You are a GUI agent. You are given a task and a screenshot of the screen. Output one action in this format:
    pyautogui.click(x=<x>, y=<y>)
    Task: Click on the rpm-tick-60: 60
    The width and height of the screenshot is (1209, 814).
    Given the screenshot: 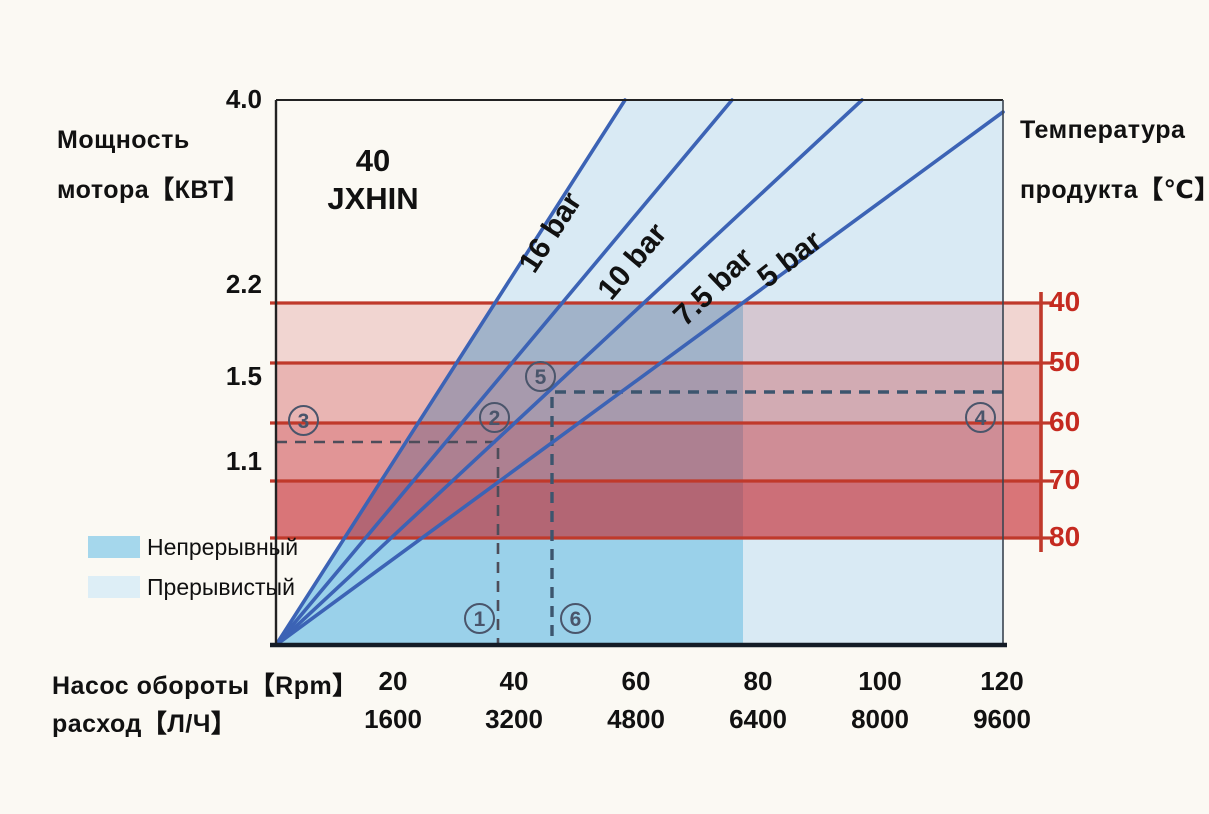 What is the action you would take?
    pyautogui.click(x=636, y=681)
    